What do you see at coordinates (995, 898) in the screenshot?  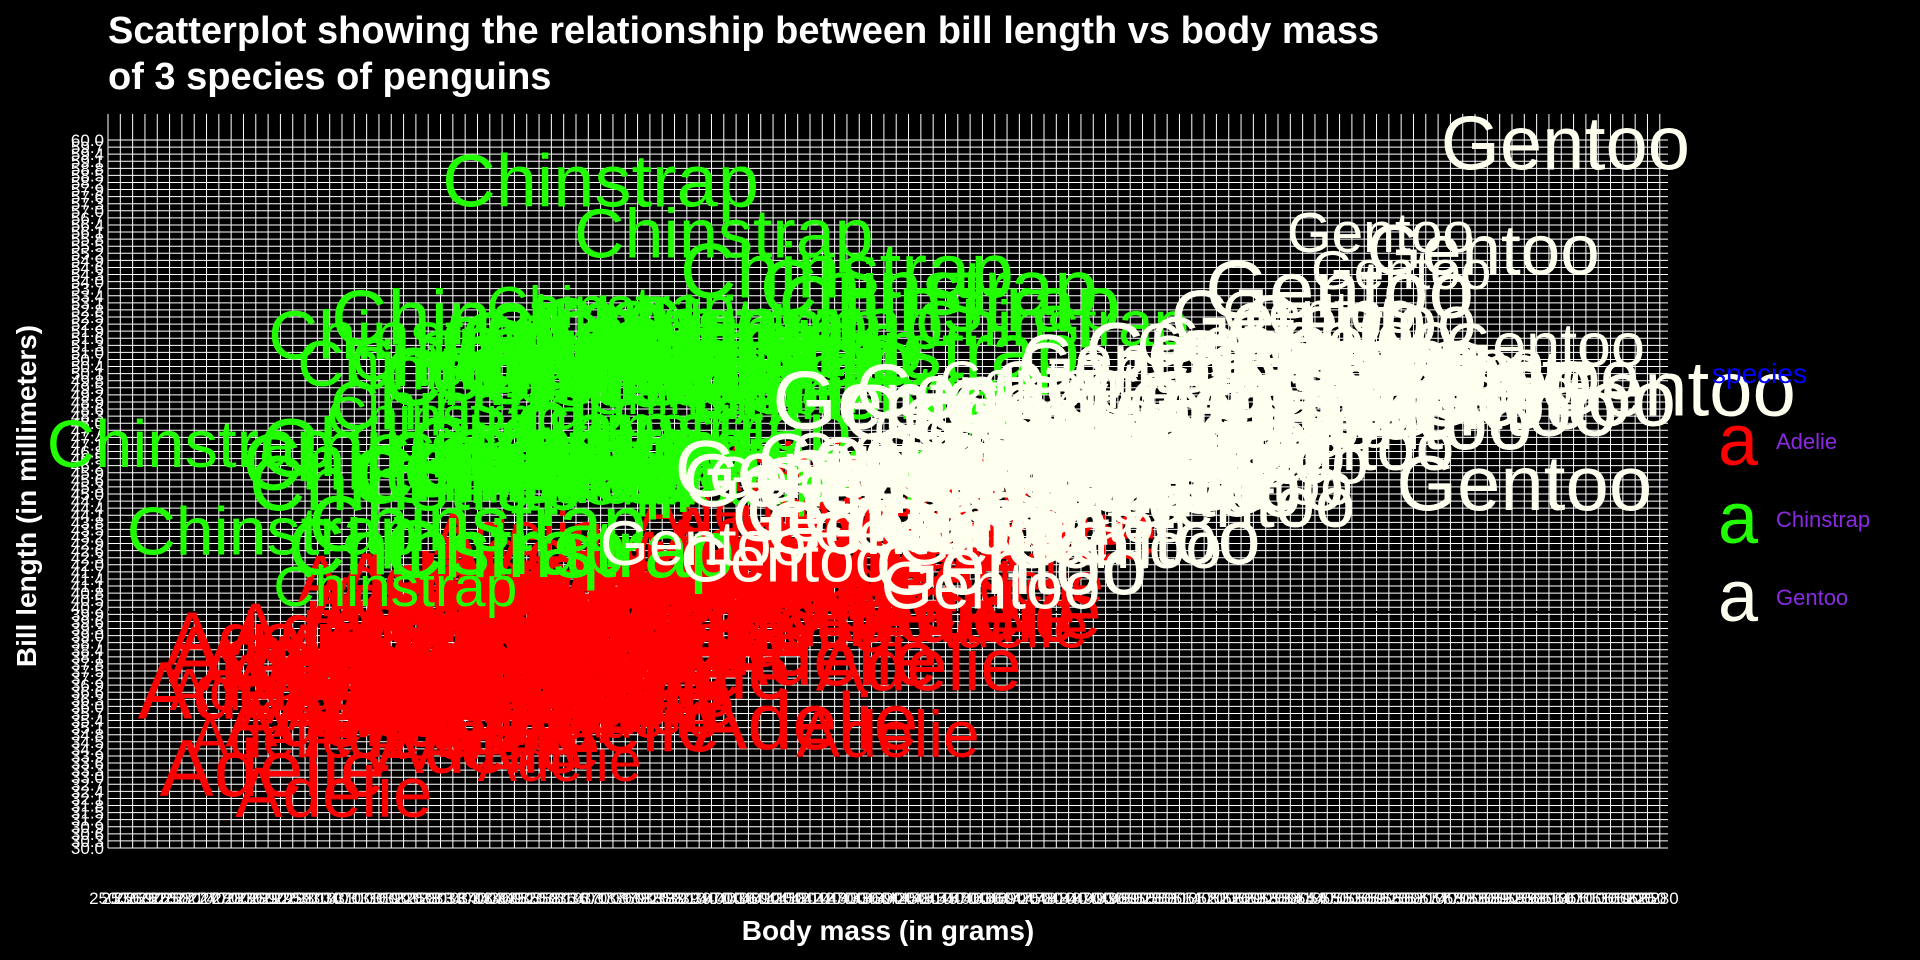 I see `x-tick-label: 4660` at bounding box center [995, 898].